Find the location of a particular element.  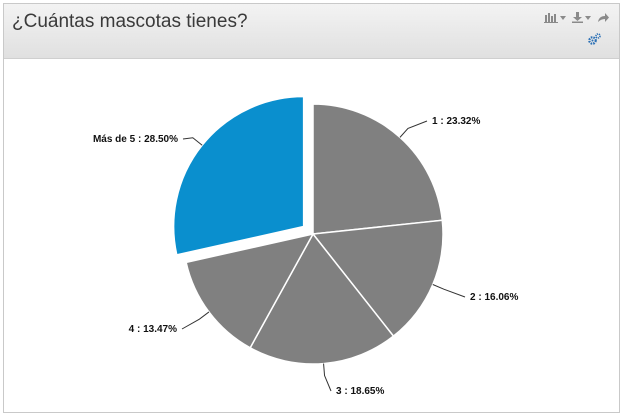

download-icon is located at coordinates (577, 17).